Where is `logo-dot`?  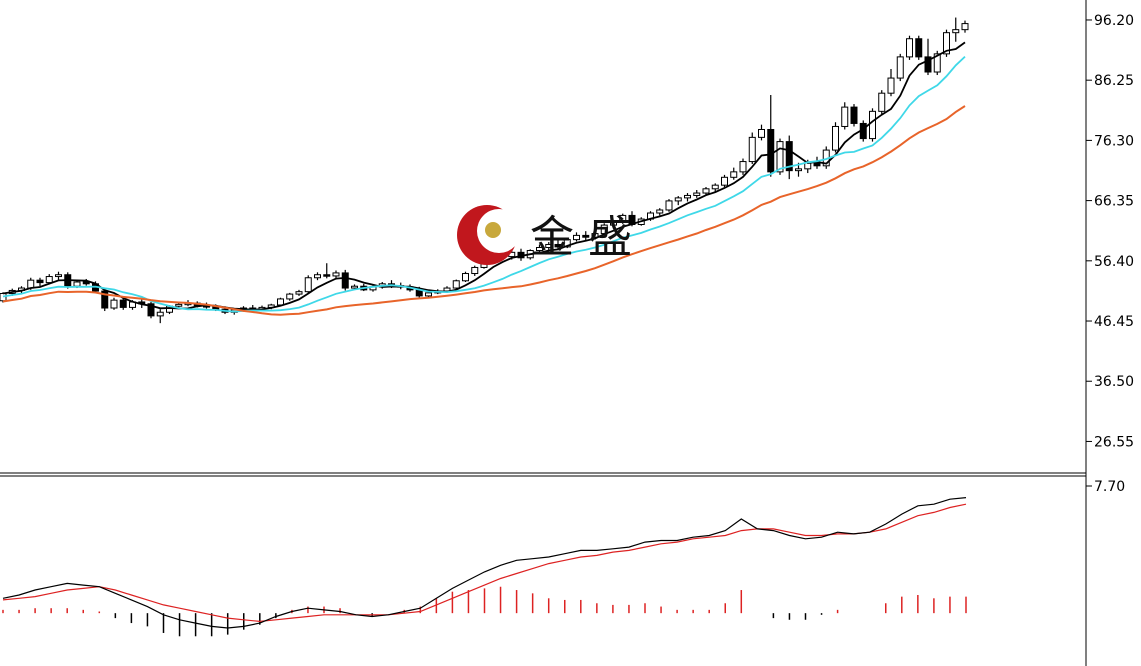
logo-dot is located at coordinates (493, 230).